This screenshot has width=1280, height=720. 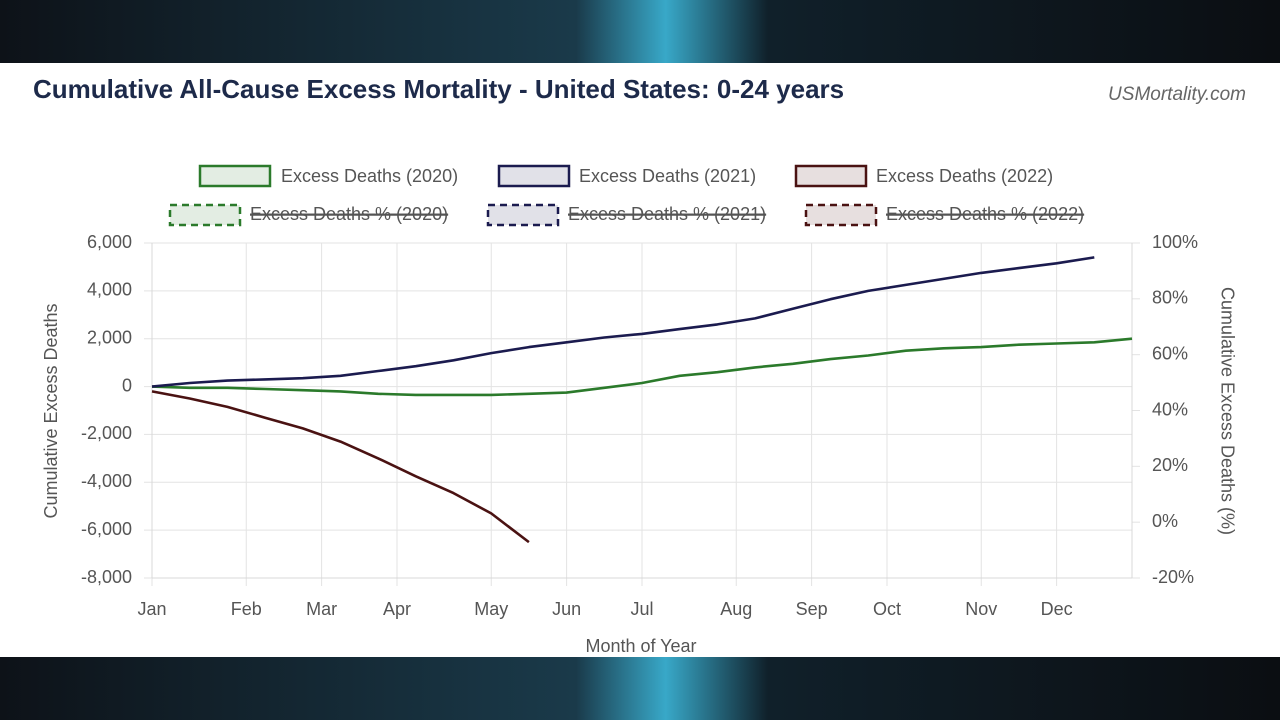 What do you see at coordinates (566, 609) in the screenshot?
I see `x-tick-label: Jun` at bounding box center [566, 609].